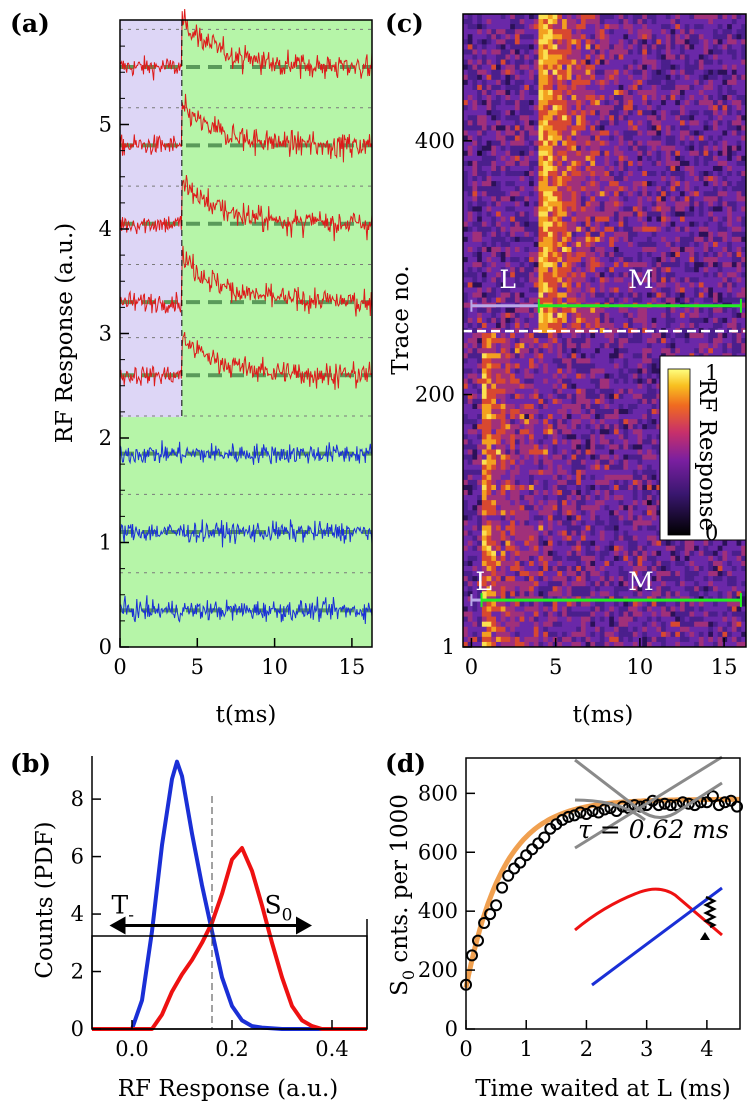 This screenshot has width=747, height=1115. What do you see at coordinates (119, 667) in the screenshot?
I see `panel-a-xtick-label-0: 0` at bounding box center [119, 667].